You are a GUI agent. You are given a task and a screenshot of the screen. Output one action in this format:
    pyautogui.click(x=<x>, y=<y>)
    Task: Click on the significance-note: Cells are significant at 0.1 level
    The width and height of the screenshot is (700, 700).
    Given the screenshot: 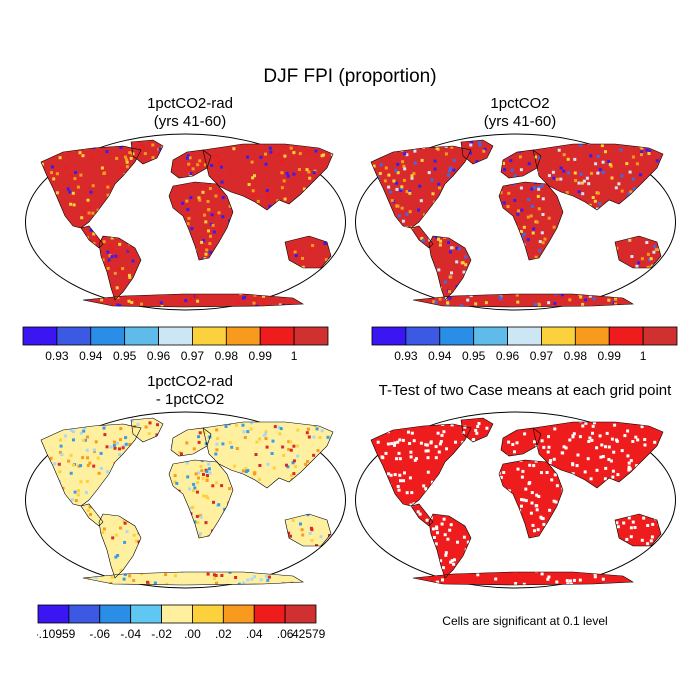 What is the action you would take?
    pyautogui.click(x=525, y=621)
    